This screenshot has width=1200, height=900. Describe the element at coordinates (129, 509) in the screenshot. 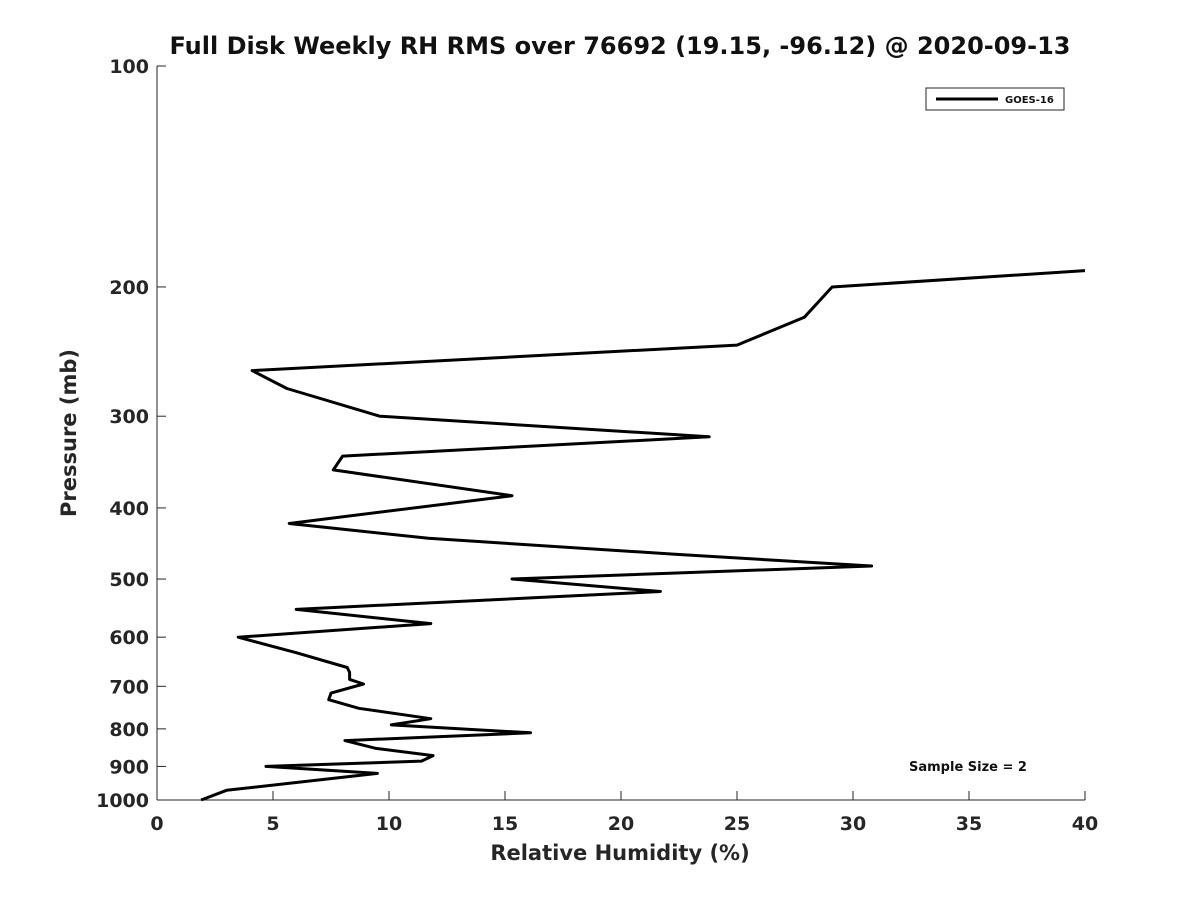

I see `y-tick-label: 400` at that location.